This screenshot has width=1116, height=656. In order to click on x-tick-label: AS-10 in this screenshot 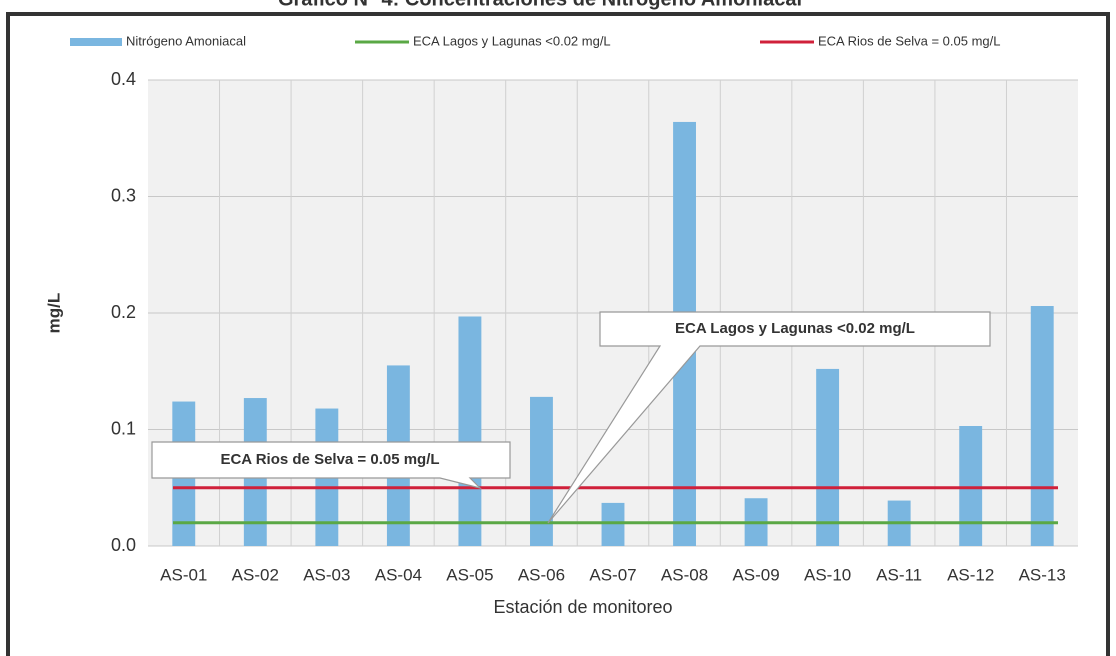, I will do `click(827, 574)`.